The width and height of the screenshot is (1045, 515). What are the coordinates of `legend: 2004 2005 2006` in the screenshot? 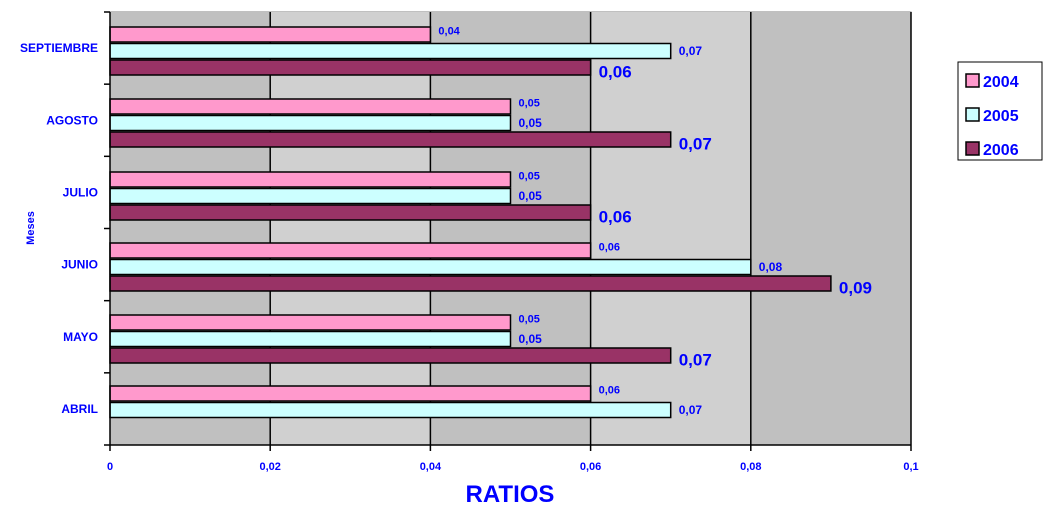 It's located at (1000, 111).